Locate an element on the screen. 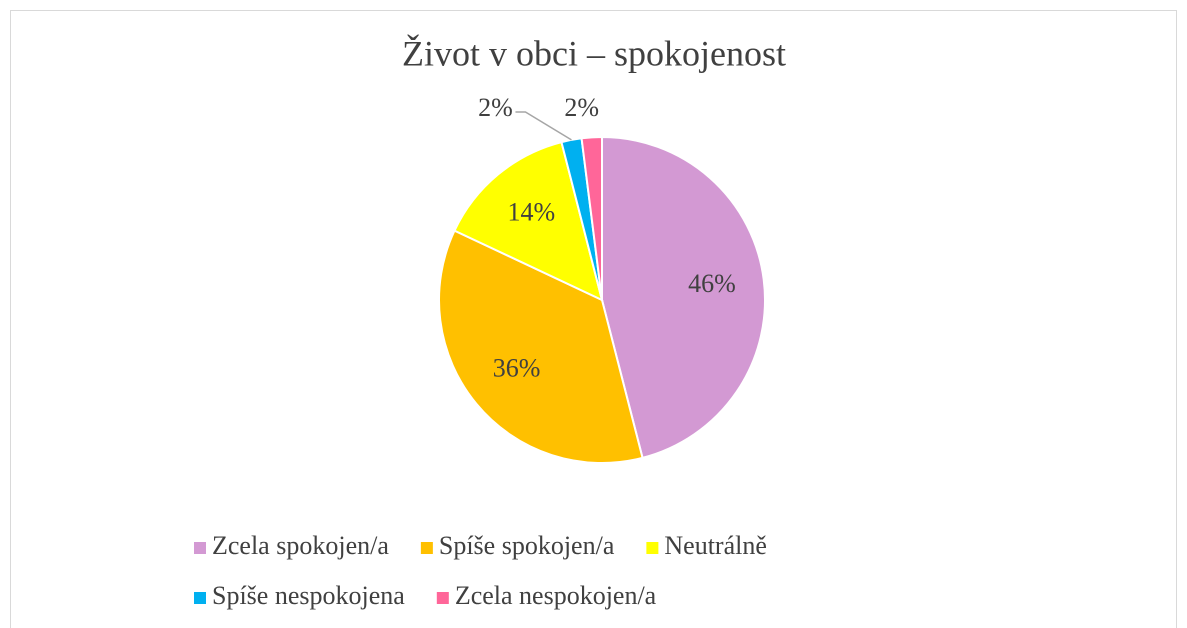 This screenshot has height=628, width=1187. legend-label: Neutrálně is located at coordinates (715, 545).